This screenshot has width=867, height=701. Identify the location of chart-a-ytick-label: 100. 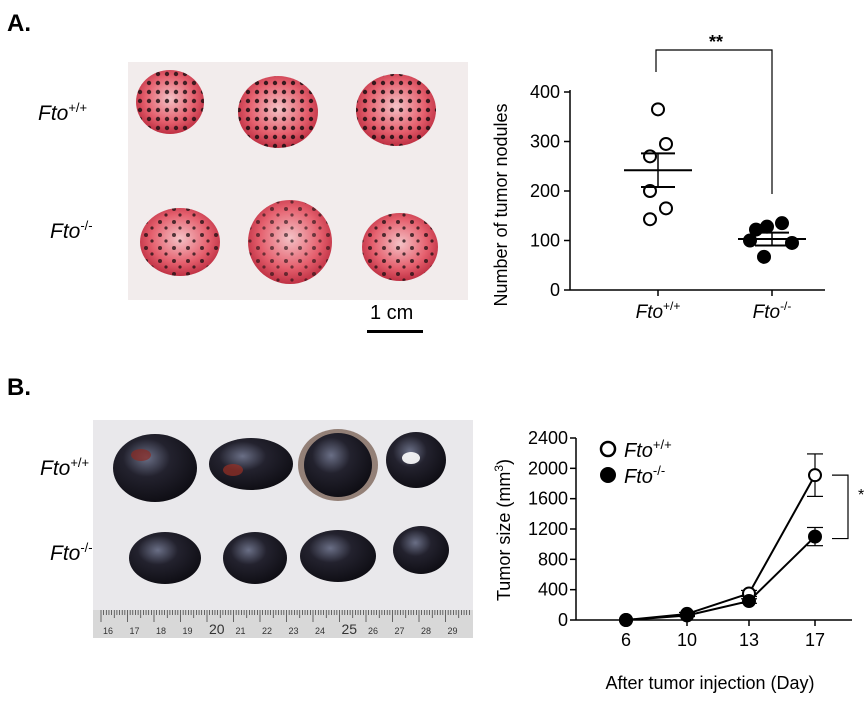
(545, 241).